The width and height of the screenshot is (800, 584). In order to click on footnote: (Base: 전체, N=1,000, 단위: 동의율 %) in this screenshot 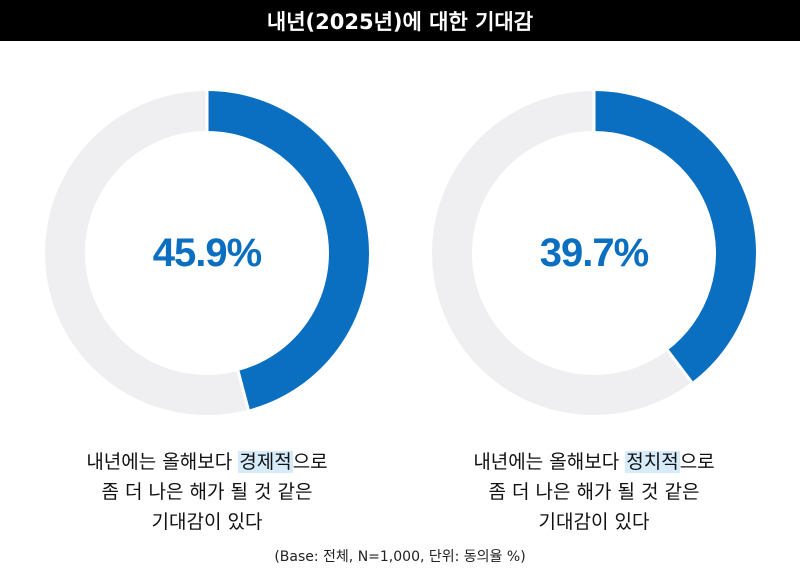, I will do `click(400, 557)`.